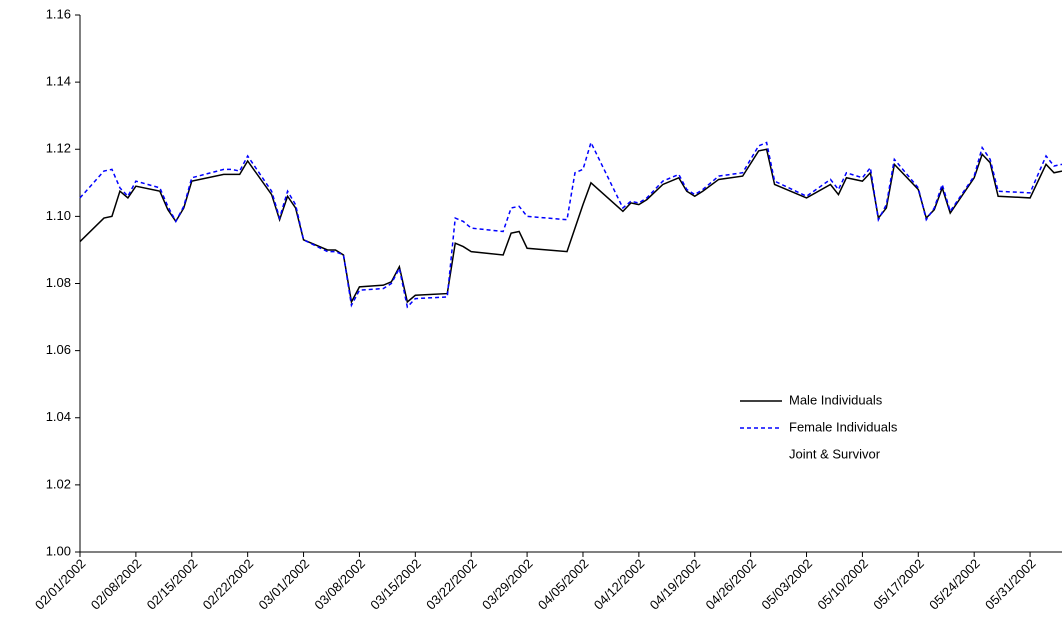 The height and width of the screenshot is (643, 1062). I want to click on y-tick-label: 1.06, so click(58, 349).